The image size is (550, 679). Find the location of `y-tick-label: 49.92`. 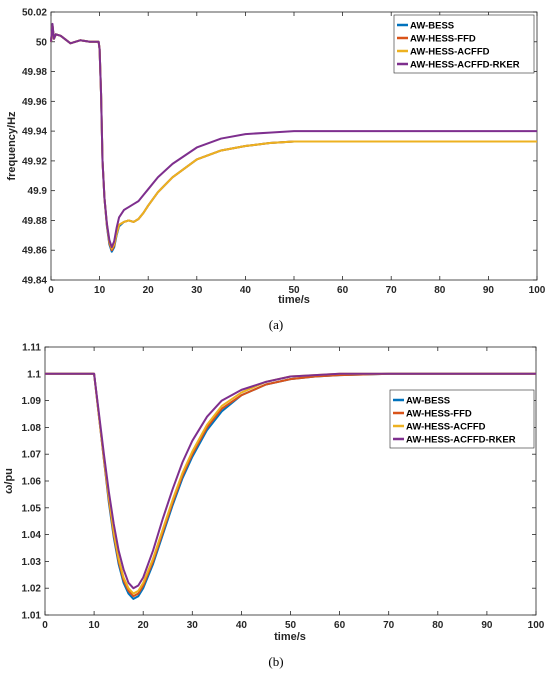

y-tick-label: 49.92 is located at coordinates (34, 161).